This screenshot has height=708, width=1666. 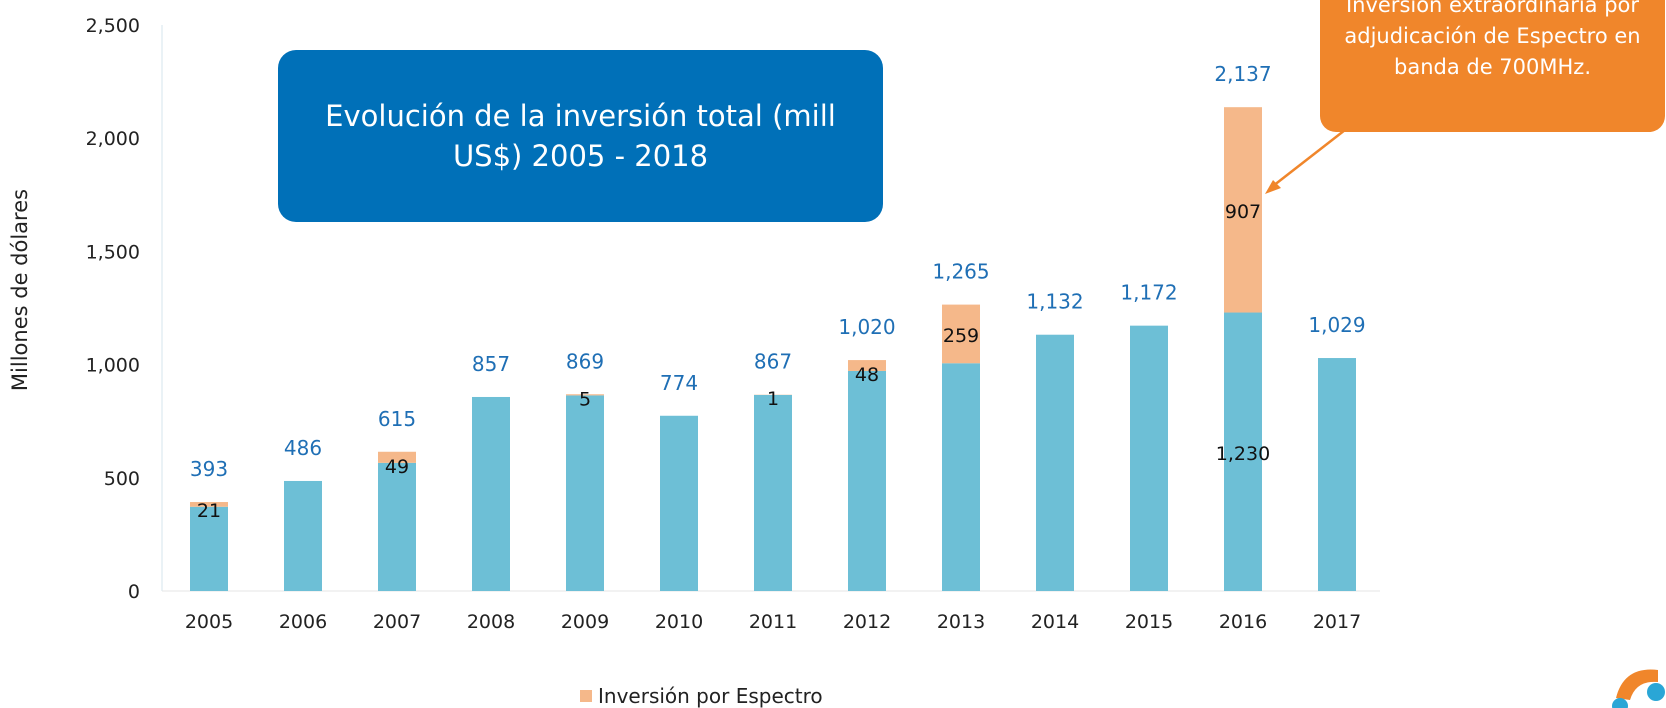 What do you see at coordinates (113, 139) in the screenshot?
I see `y-tick-label: 2,000` at bounding box center [113, 139].